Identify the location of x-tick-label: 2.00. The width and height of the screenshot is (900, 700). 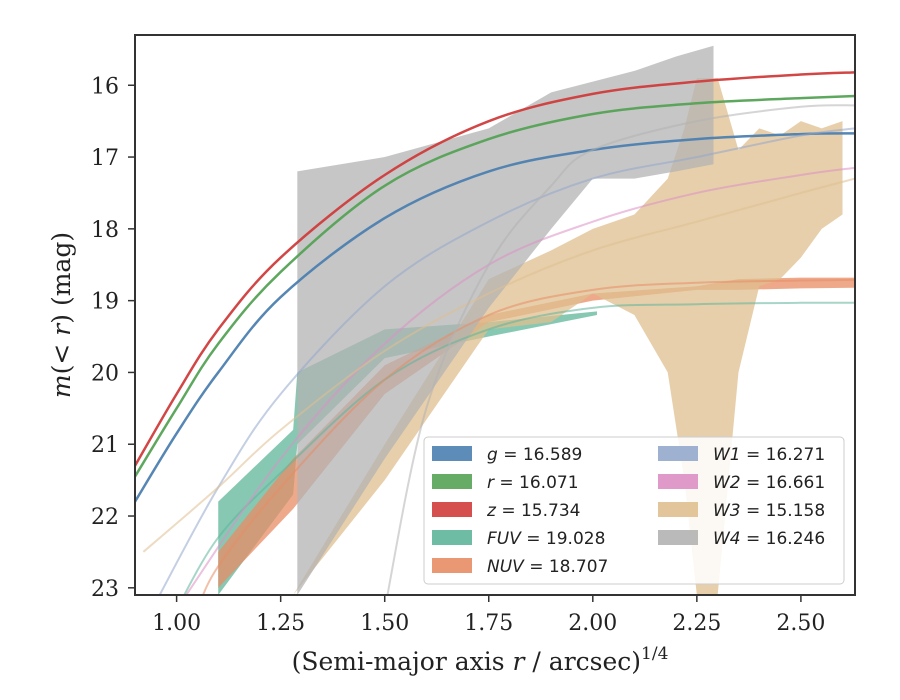
(592, 623).